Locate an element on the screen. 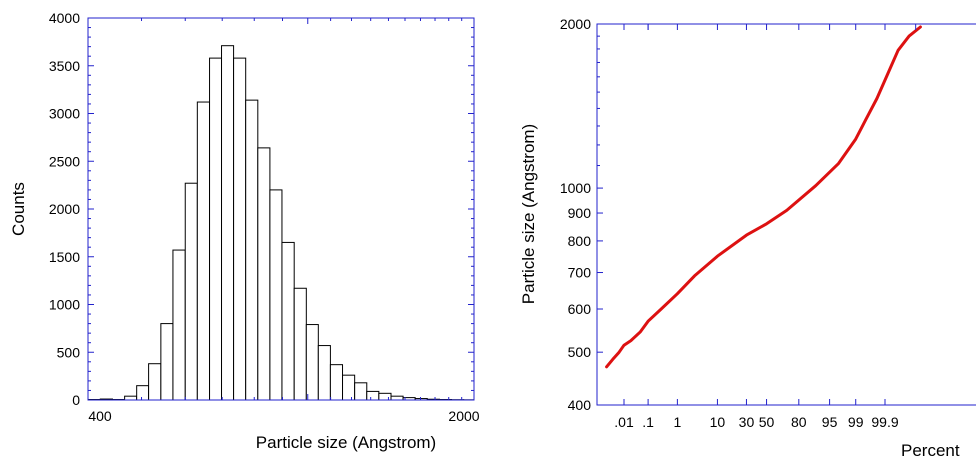  probability-plot-y-tick-label: 400 is located at coordinates (580, 405).